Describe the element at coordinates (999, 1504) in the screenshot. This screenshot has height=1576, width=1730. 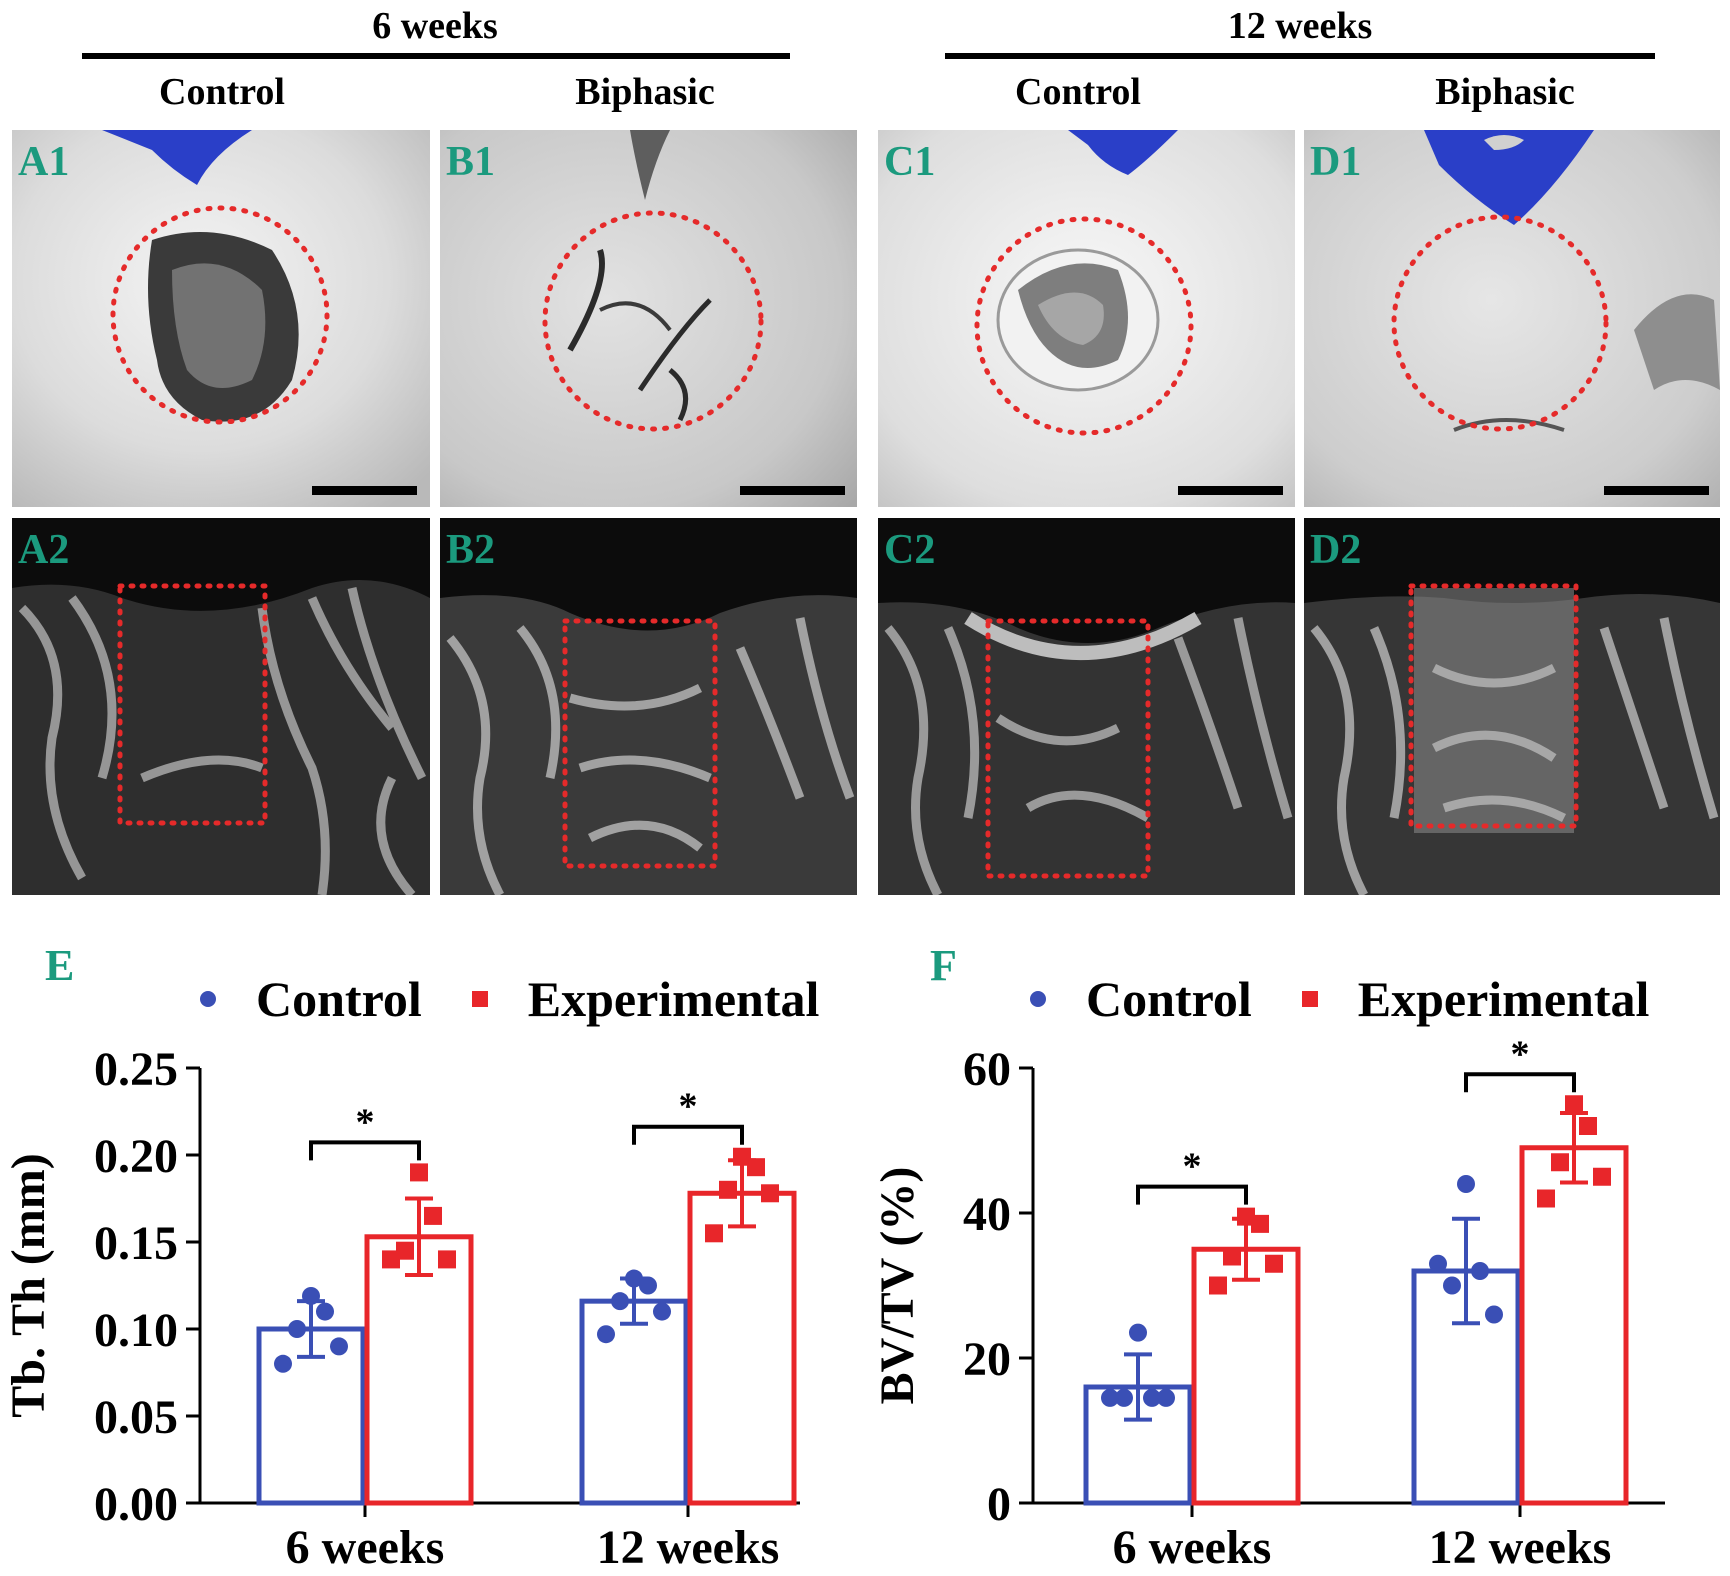
I see `chart-f-y-tick-label: 0` at that location.